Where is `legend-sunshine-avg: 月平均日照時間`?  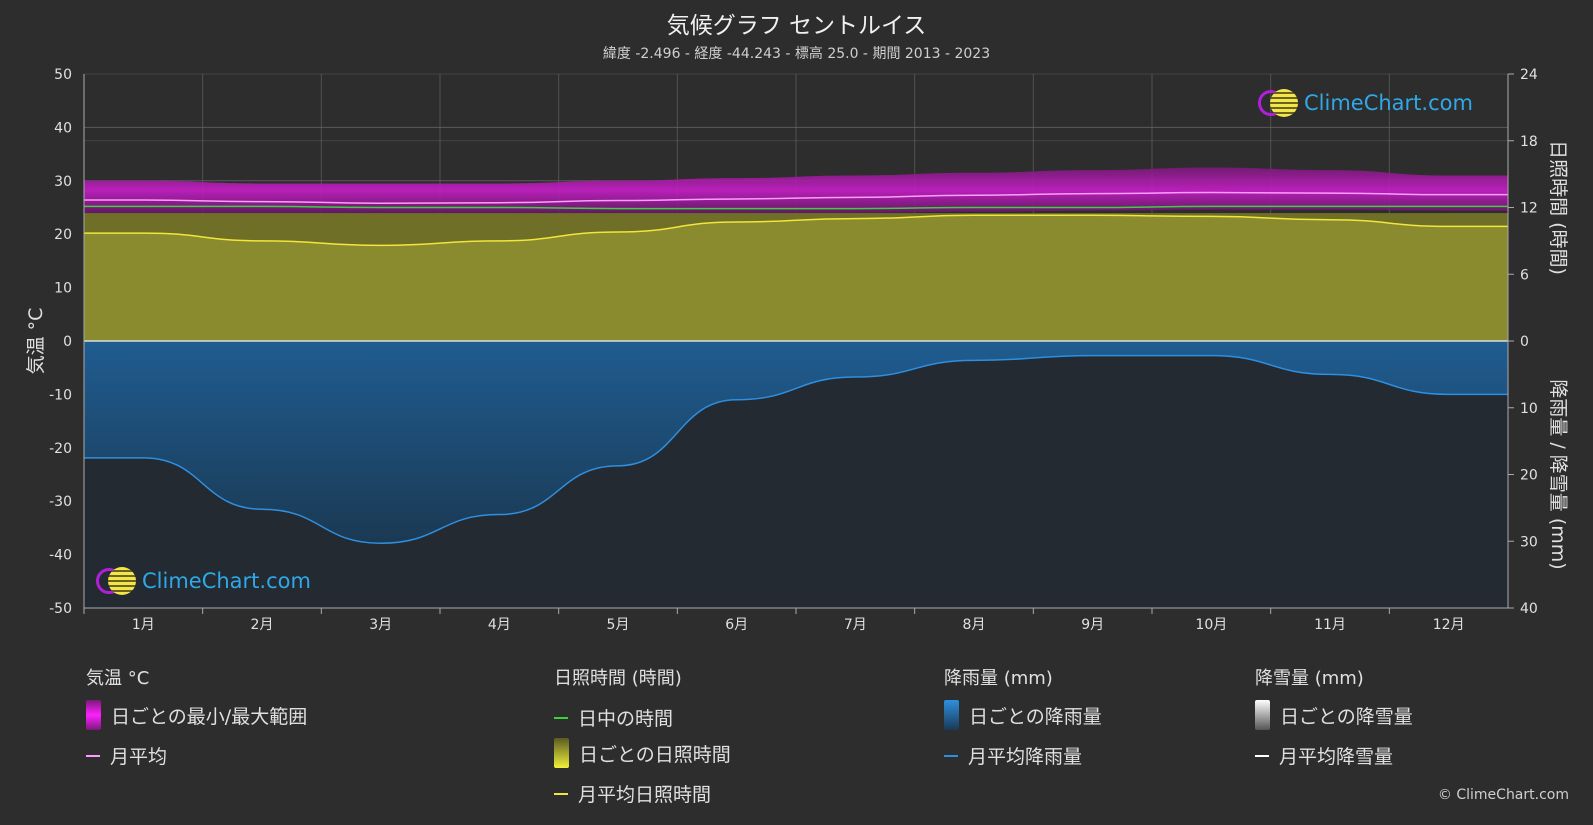
legend-sunshine-avg: 月平均日照時間 is located at coordinates (632, 793).